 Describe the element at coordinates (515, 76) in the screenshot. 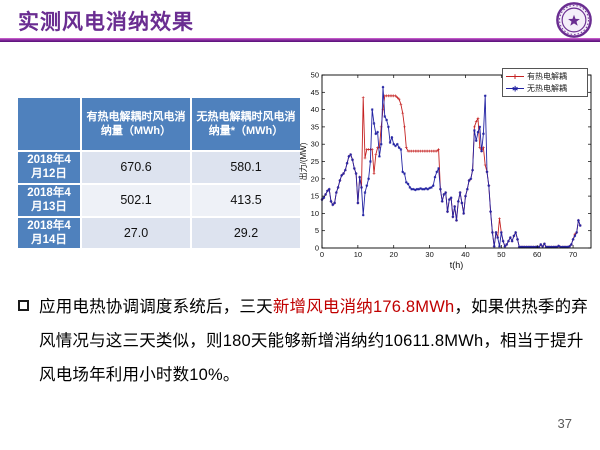

I see `legend-line-plus-icon` at that location.